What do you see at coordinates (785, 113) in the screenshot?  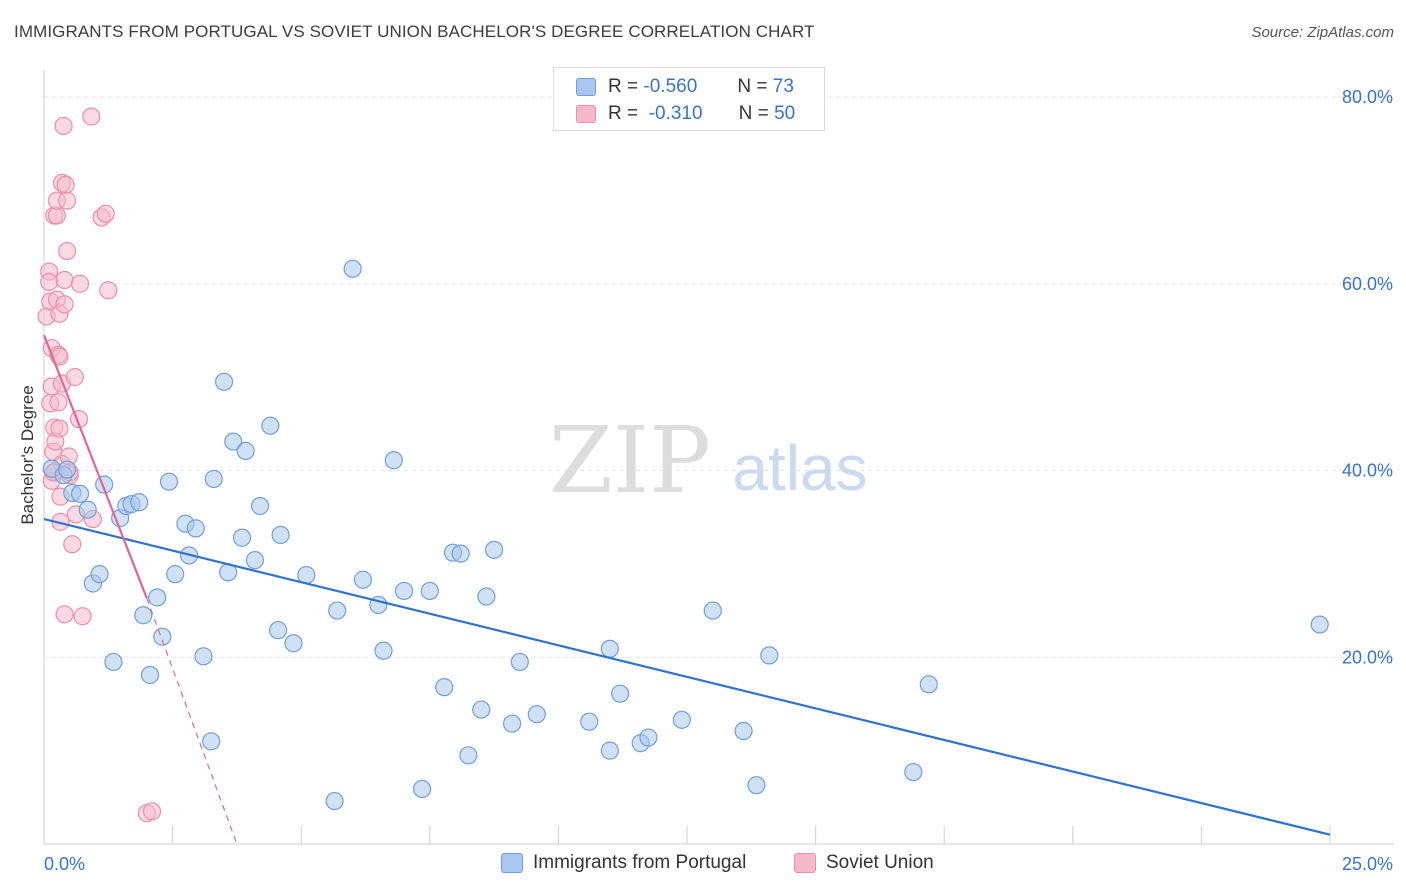 I see `n-value: 50` at bounding box center [785, 113].